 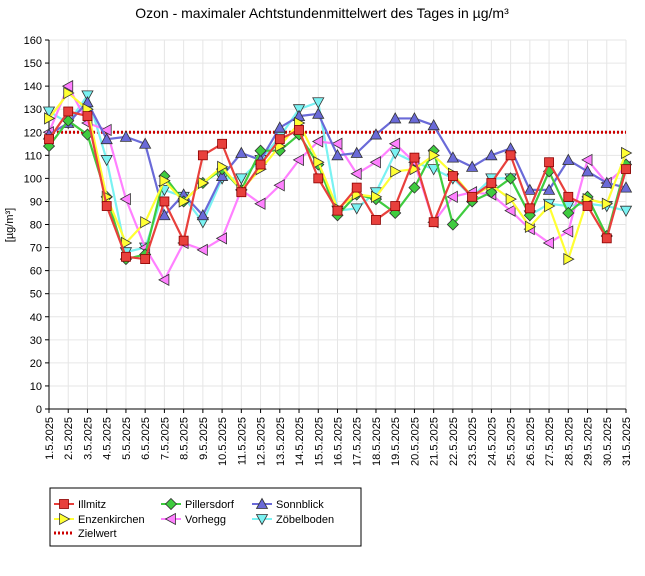 What do you see at coordinates (36, 295) in the screenshot?
I see `y-tick-label: 50` at bounding box center [36, 295].